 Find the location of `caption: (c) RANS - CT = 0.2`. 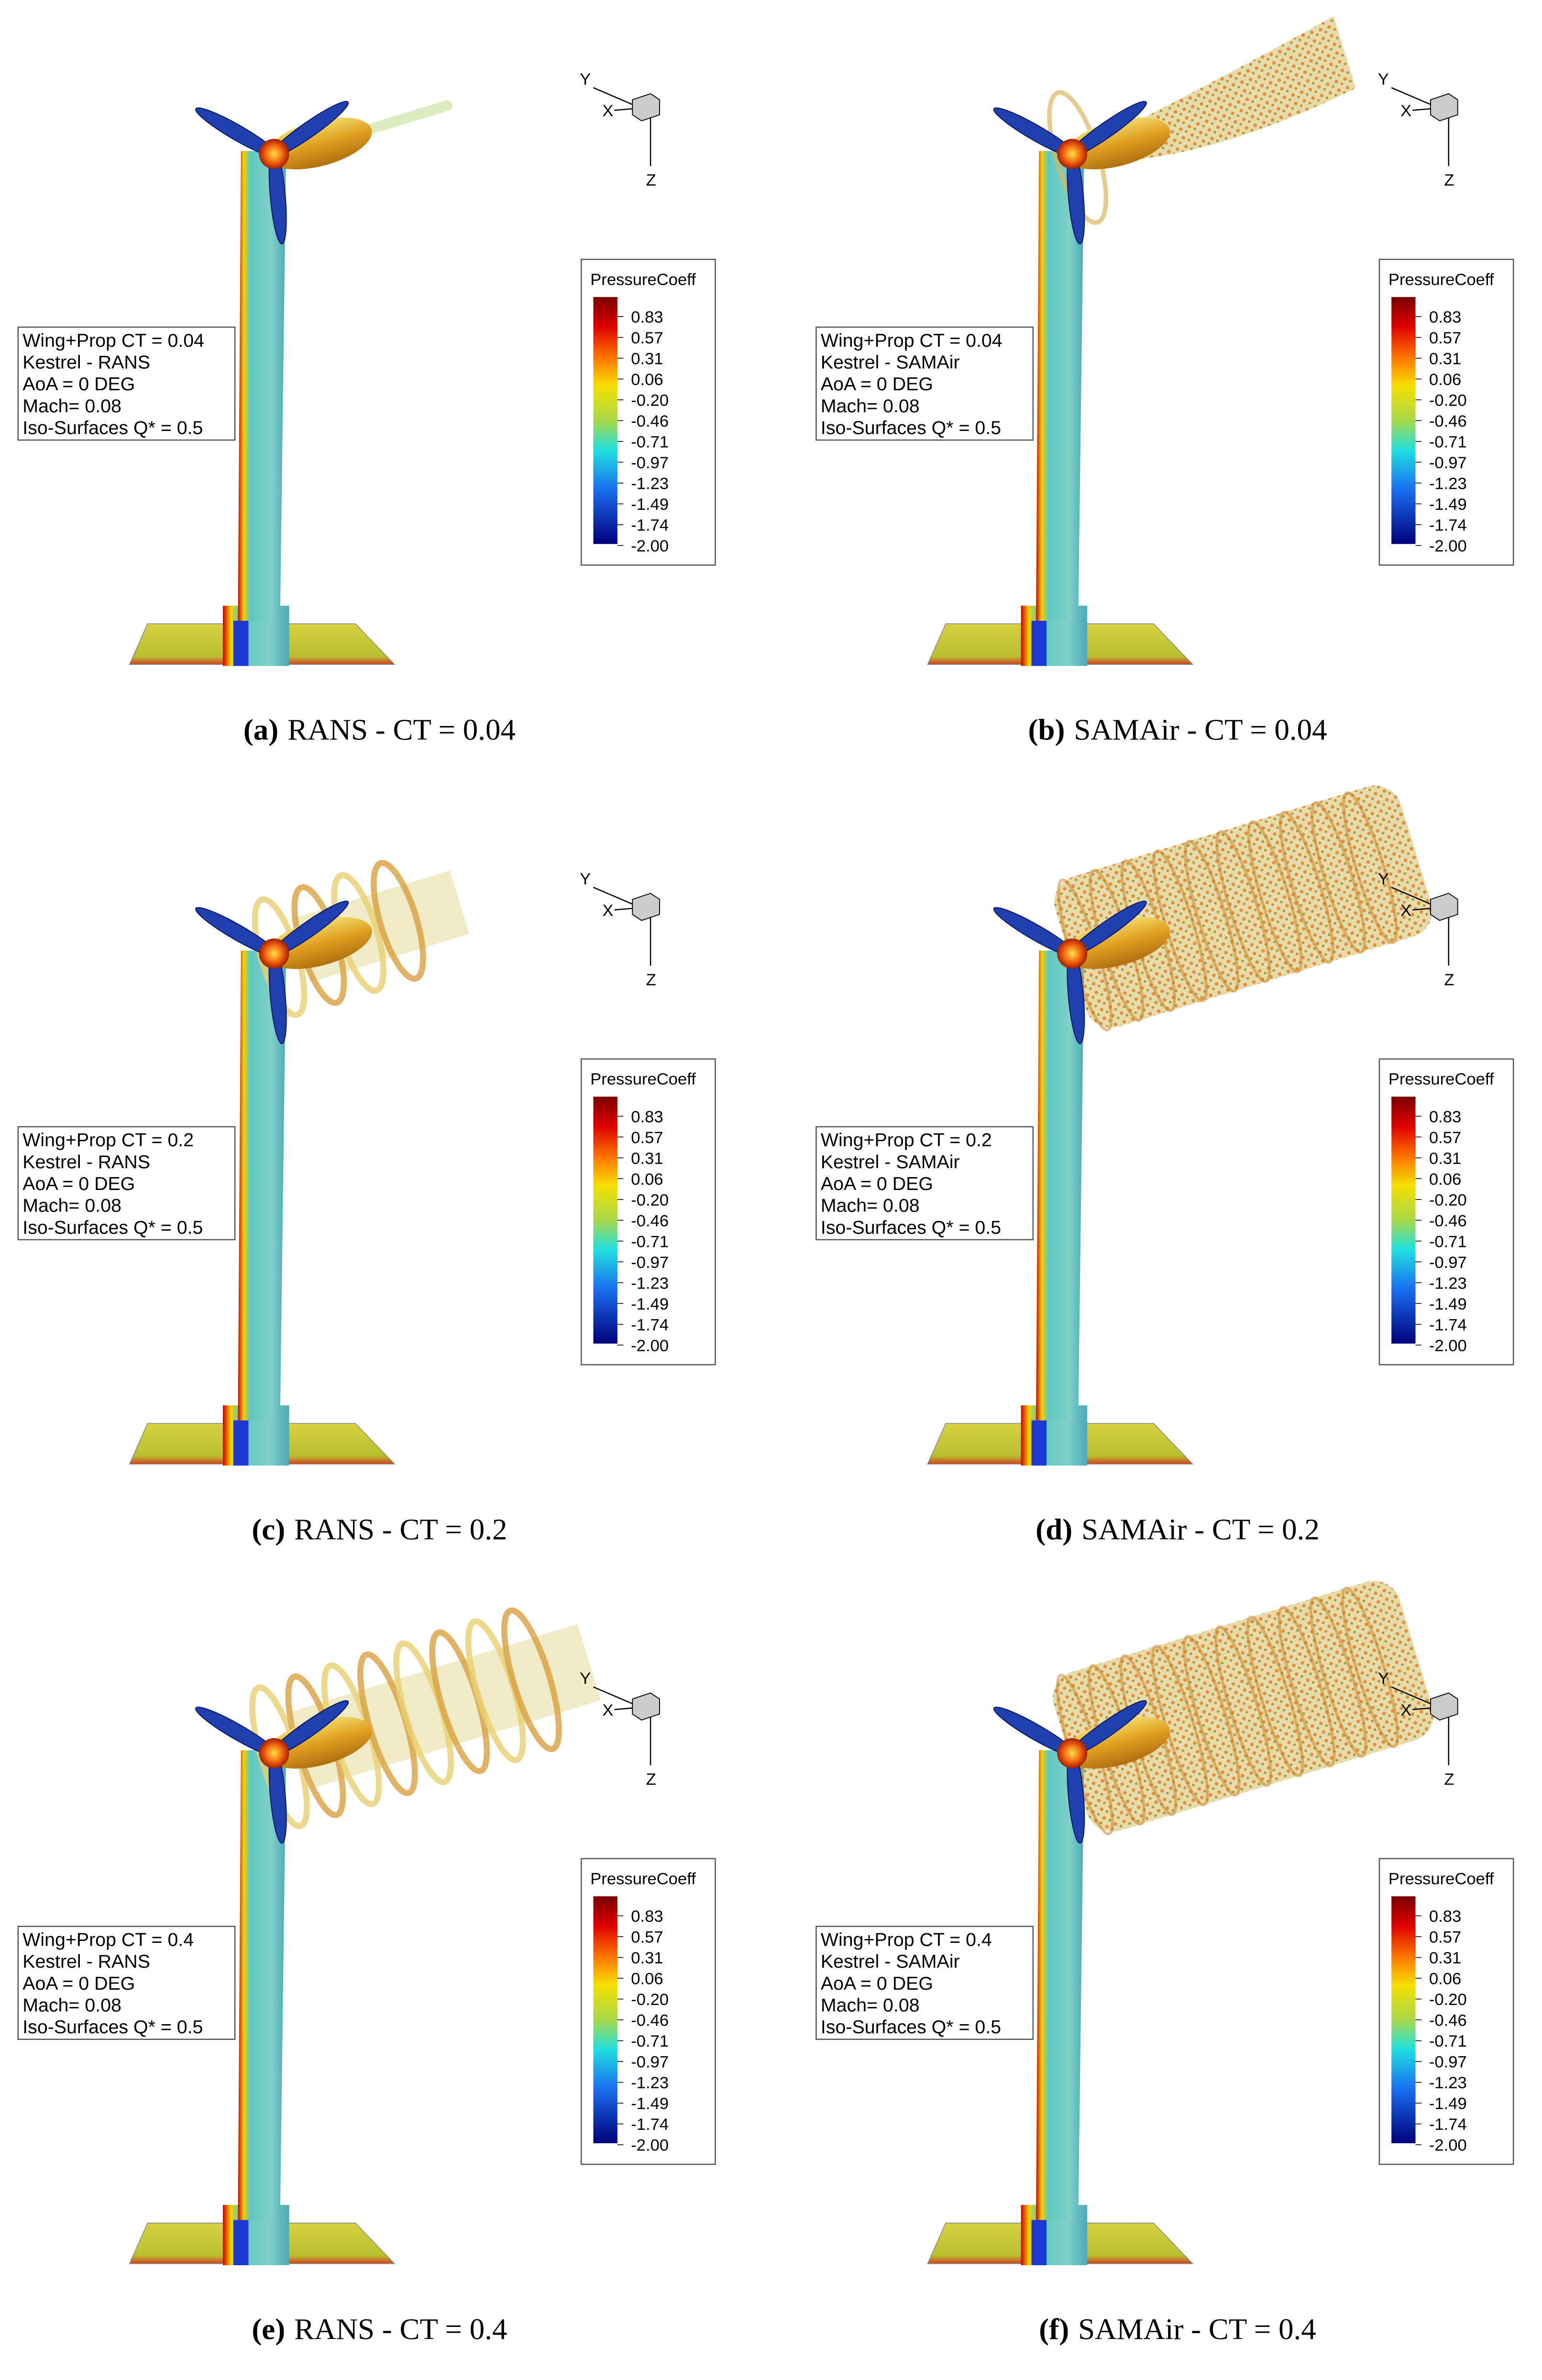

caption: (c) RANS - CT = 0.2 is located at coordinates (379, 1529).